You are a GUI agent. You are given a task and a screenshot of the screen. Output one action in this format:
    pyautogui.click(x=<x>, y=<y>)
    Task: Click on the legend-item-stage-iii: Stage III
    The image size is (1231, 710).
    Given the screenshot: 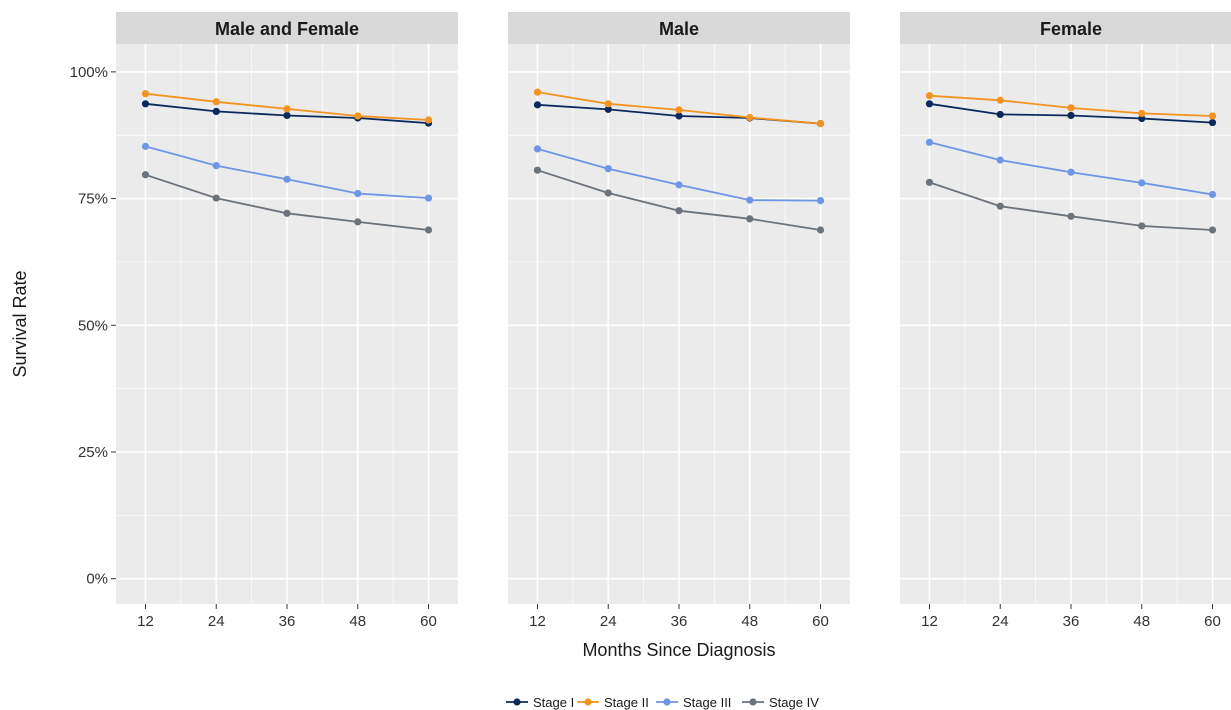 What is the action you would take?
    pyautogui.click(x=693, y=702)
    